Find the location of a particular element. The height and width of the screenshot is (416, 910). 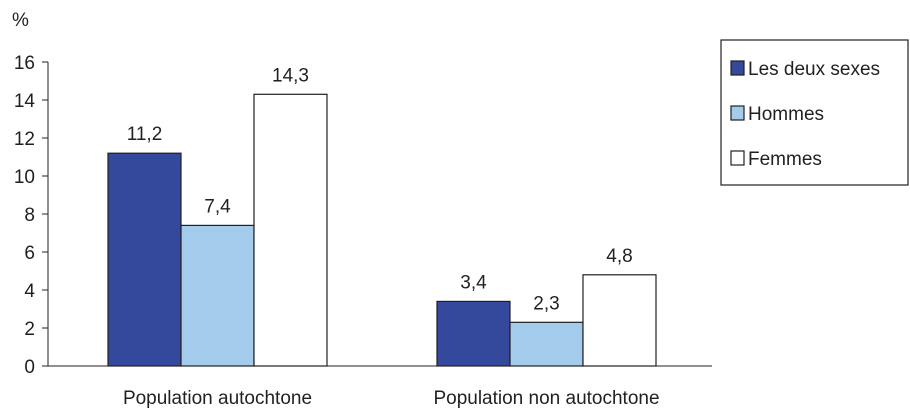

bar-value-label: 3,4 is located at coordinates (473, 282).